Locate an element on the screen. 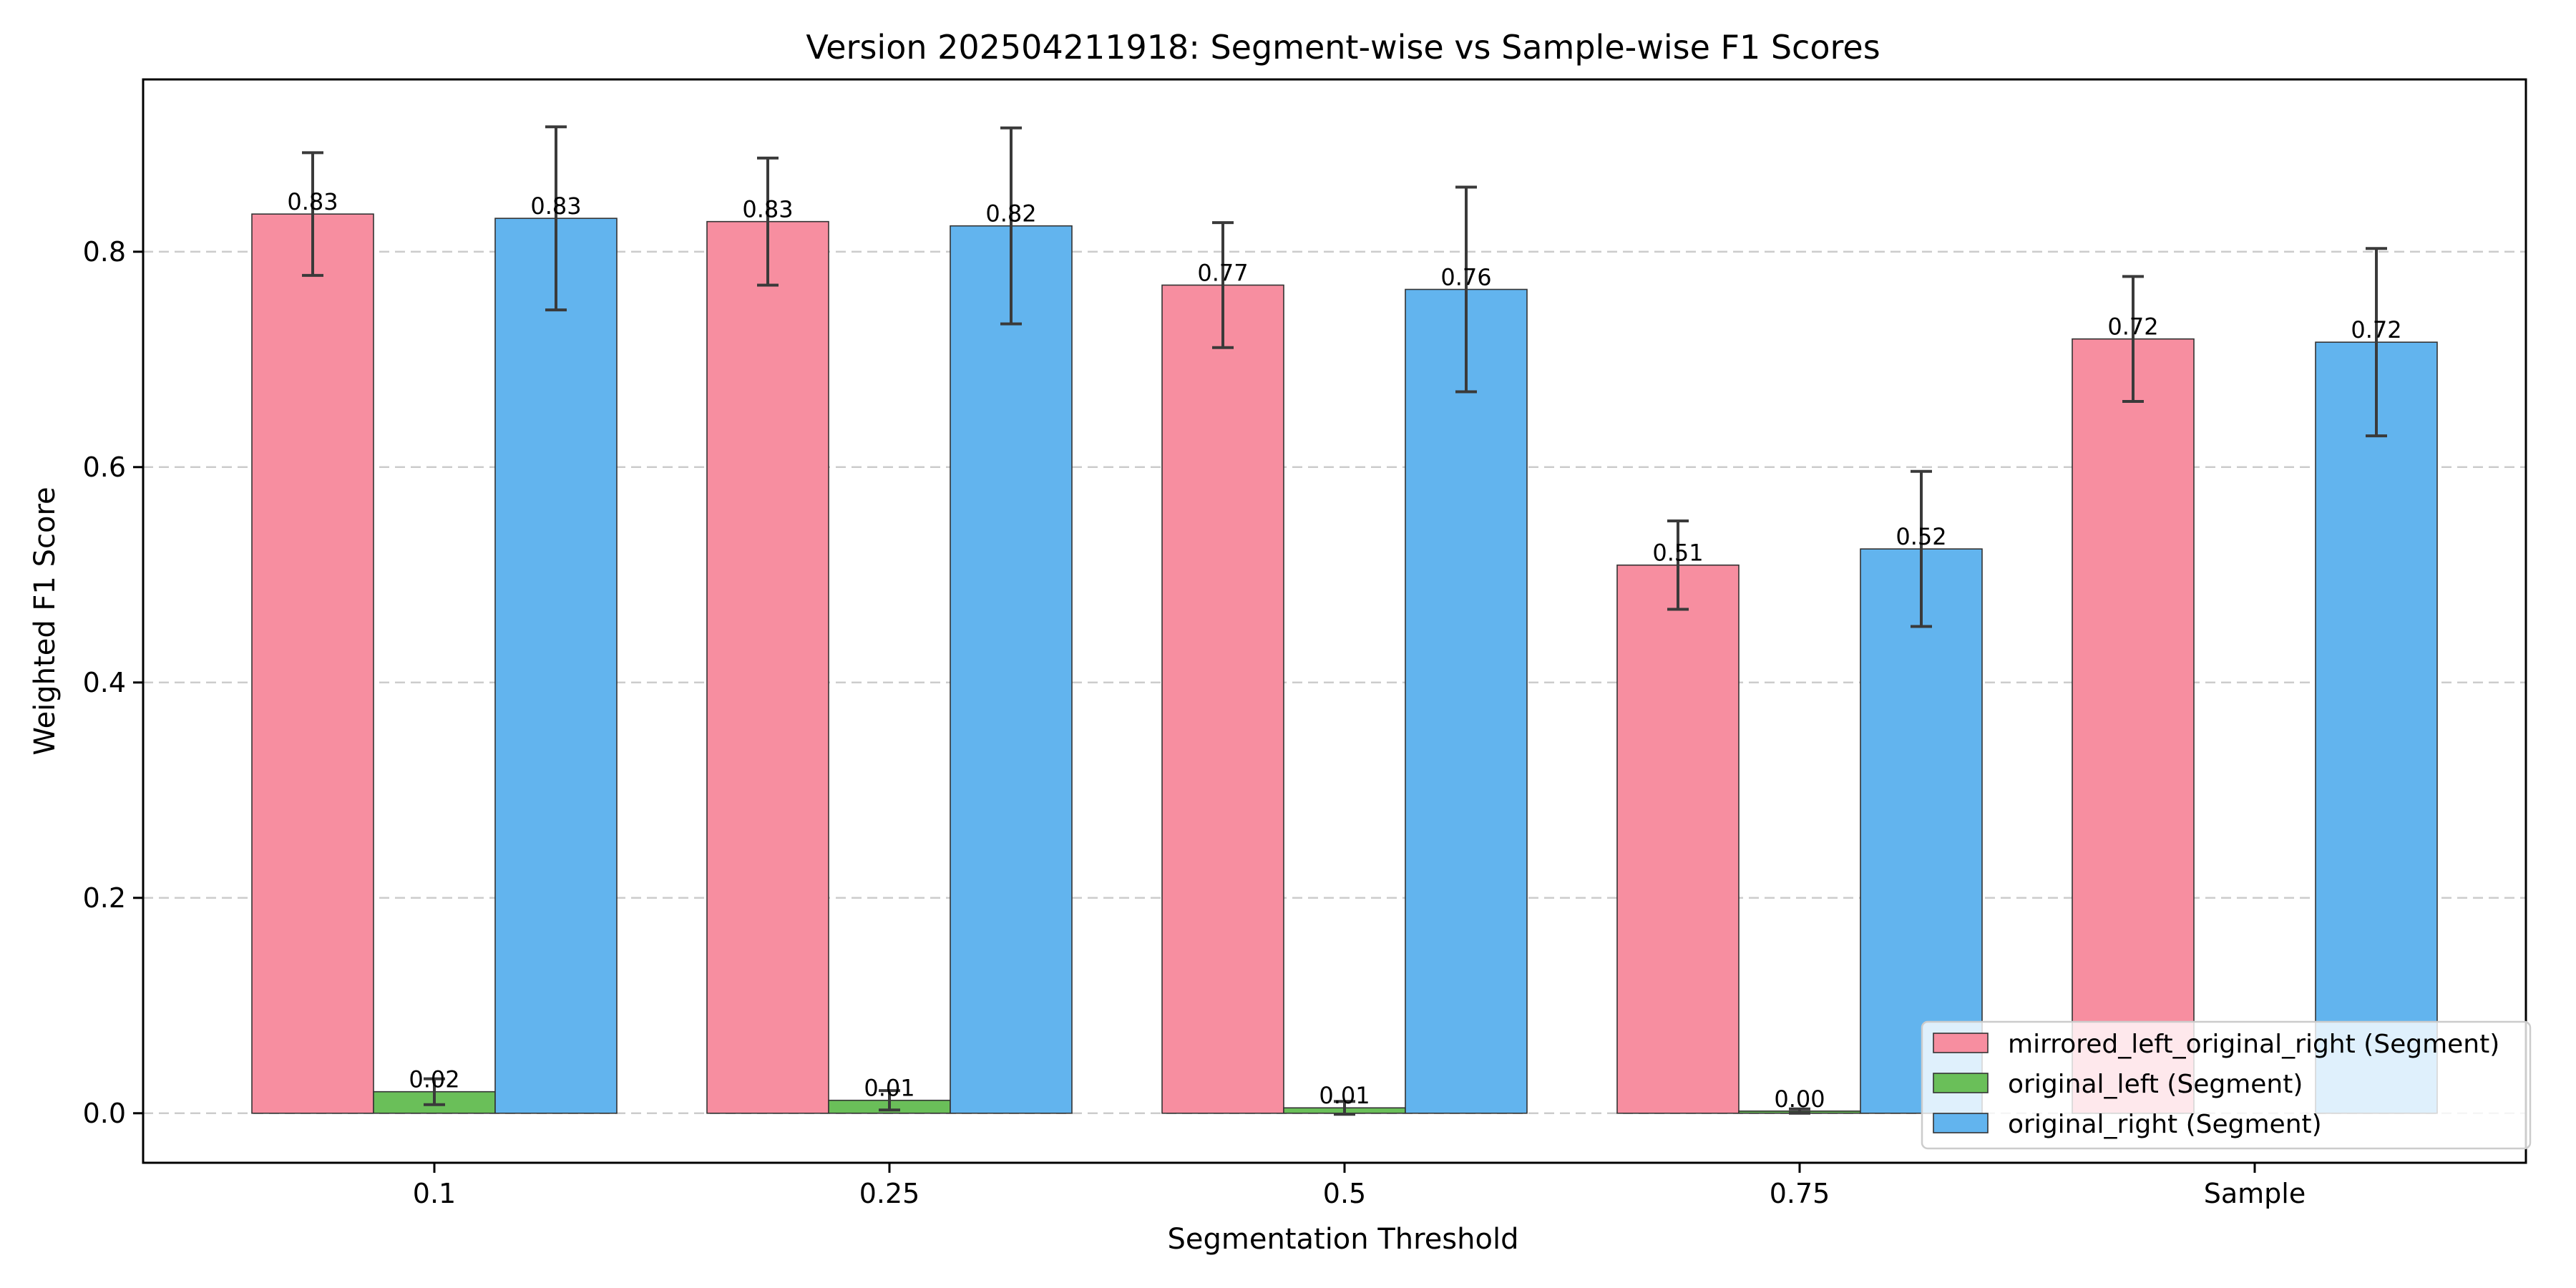 The image size is (2576, 1288). y-tick-label: 0.6 is located at coordinates (104, 467).